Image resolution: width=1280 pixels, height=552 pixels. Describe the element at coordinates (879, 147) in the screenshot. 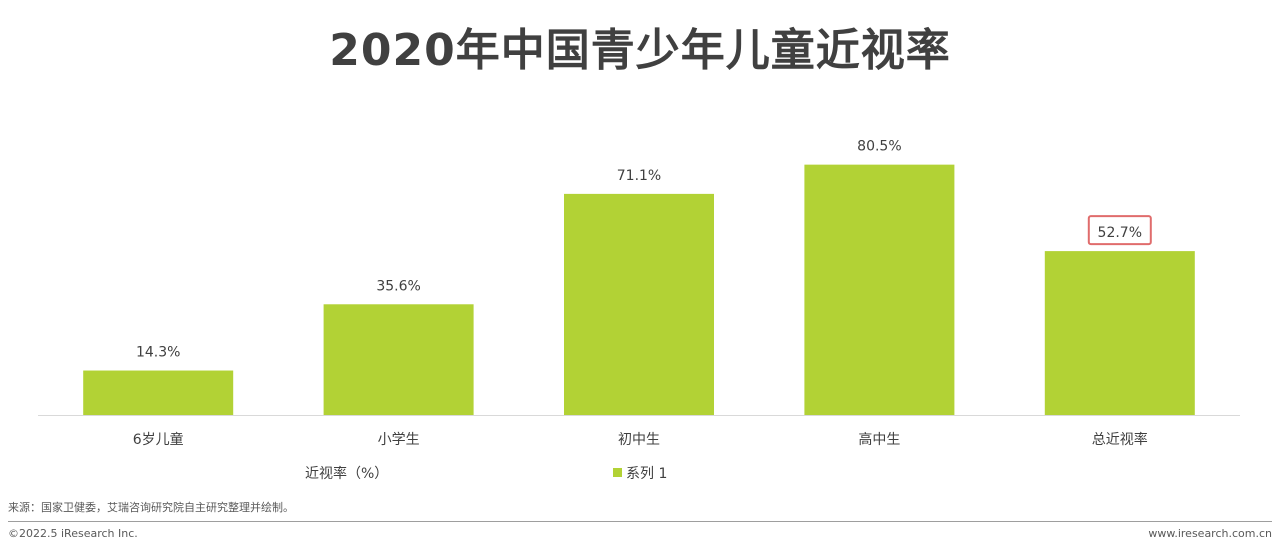

I see `data-label: 80.5%` at that location.